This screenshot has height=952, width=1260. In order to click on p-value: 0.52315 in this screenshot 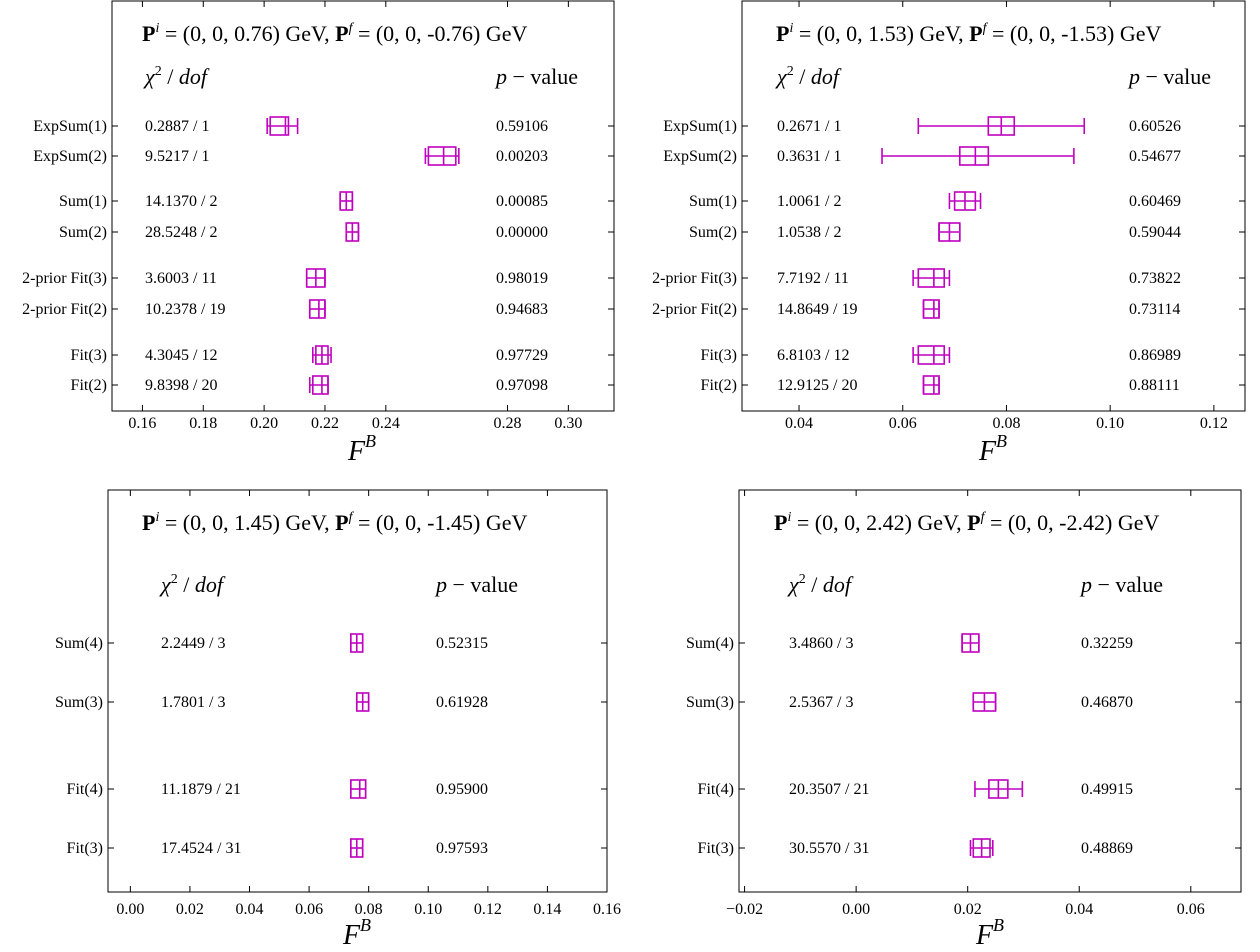, I will do `click(462, 643)`.